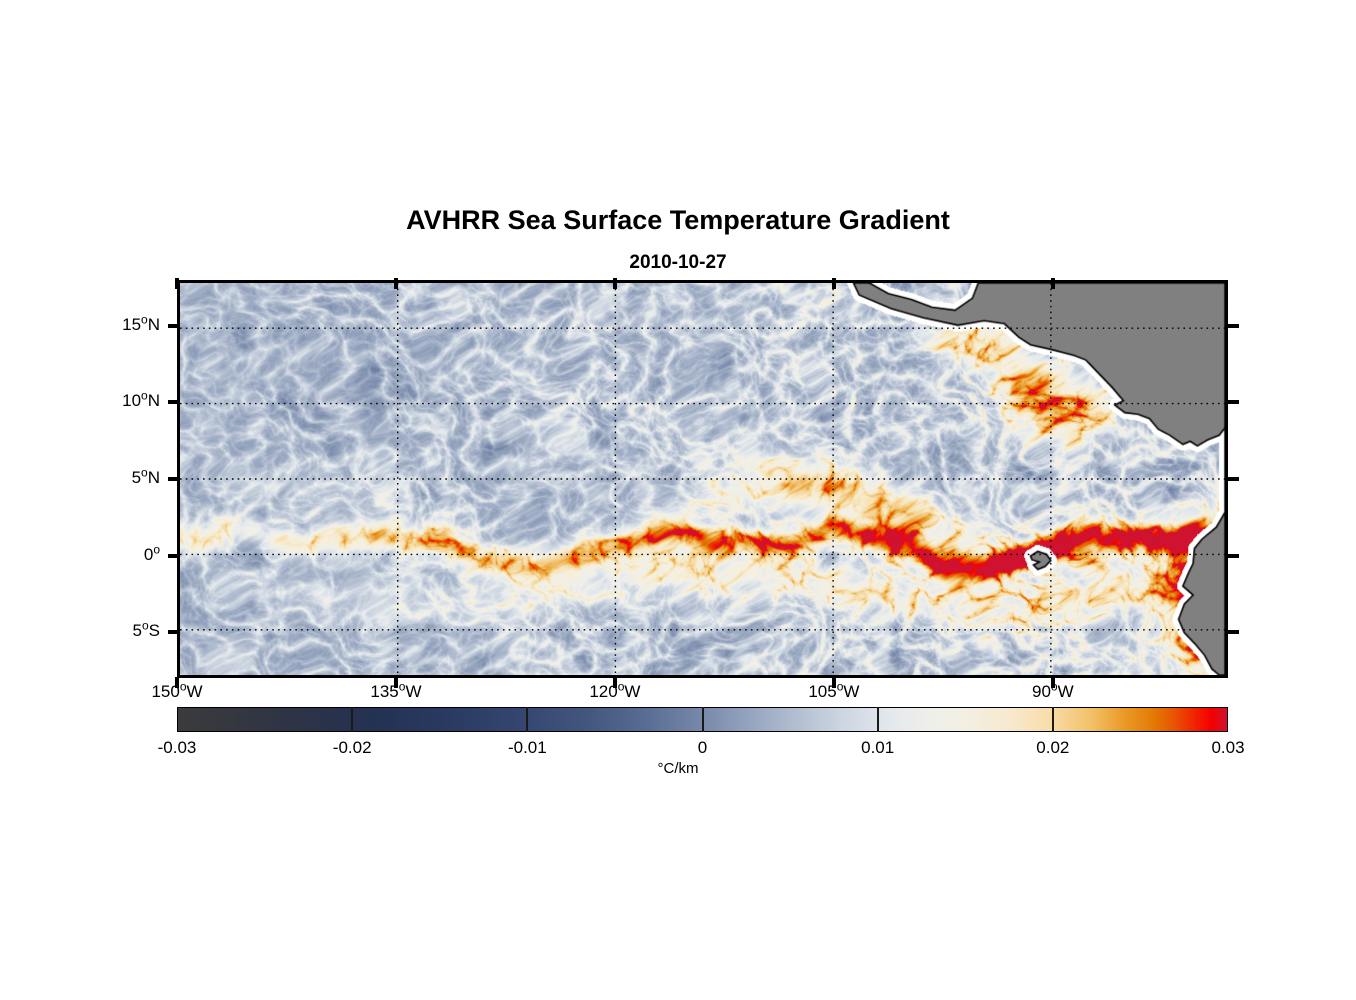  Describe the element at coordinates (527, 747) in the screenshot. I see `colorbar-tick-label: -0.01` at that location.